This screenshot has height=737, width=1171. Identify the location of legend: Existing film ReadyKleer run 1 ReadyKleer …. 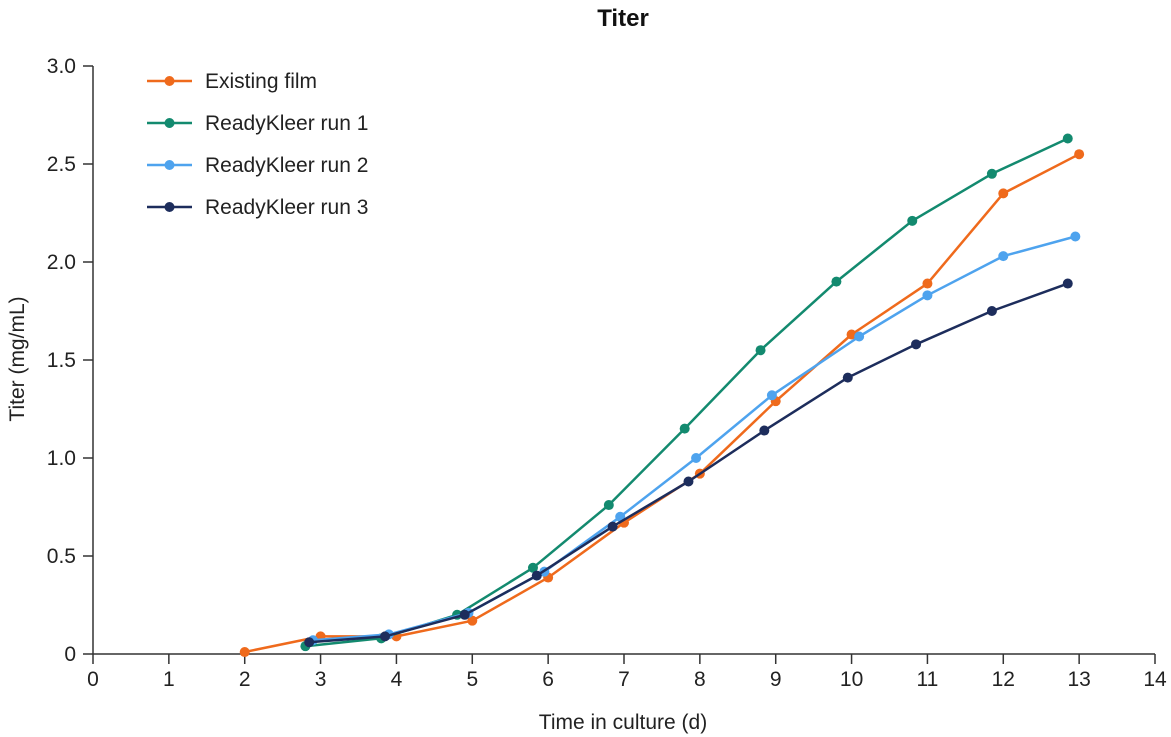
(257, 144).